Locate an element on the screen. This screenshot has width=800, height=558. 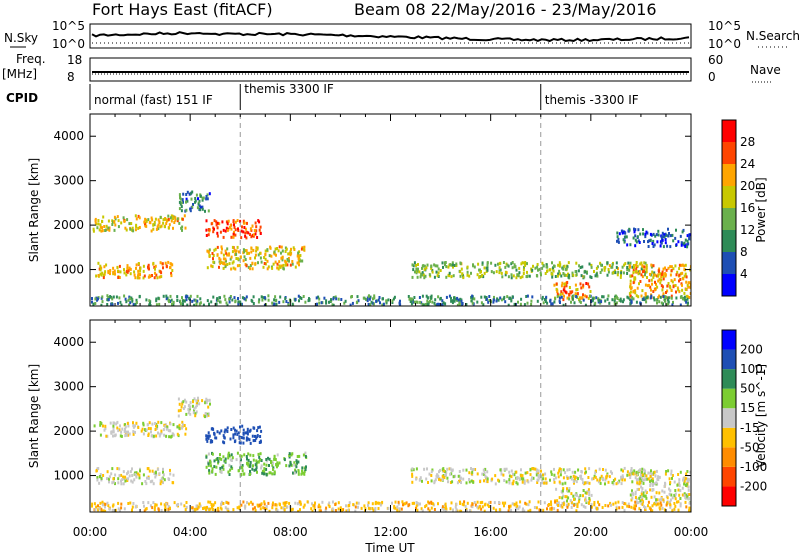
power-colorbar-swatch is located at coordinates (729, 175).